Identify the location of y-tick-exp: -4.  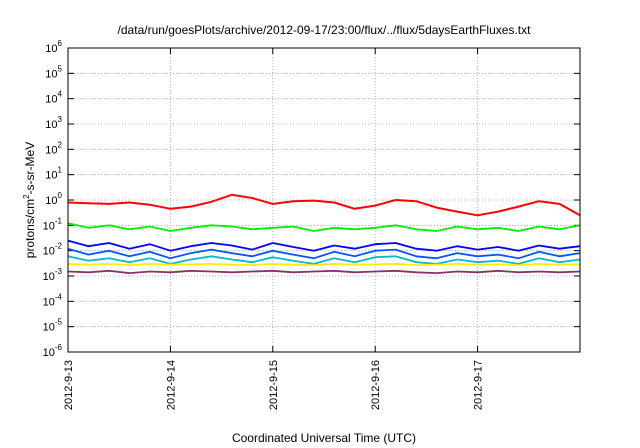
(59, 296).